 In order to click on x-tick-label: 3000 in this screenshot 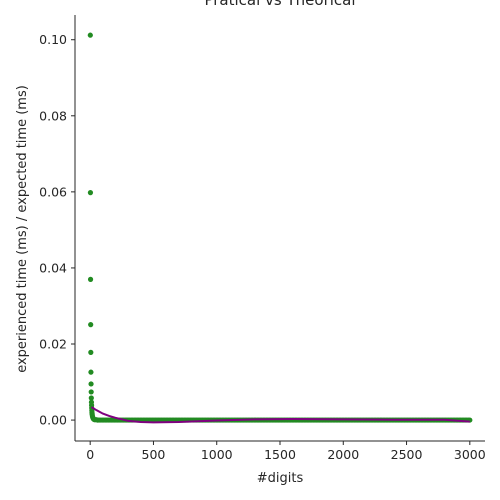, I will do `click(470, 454)`.